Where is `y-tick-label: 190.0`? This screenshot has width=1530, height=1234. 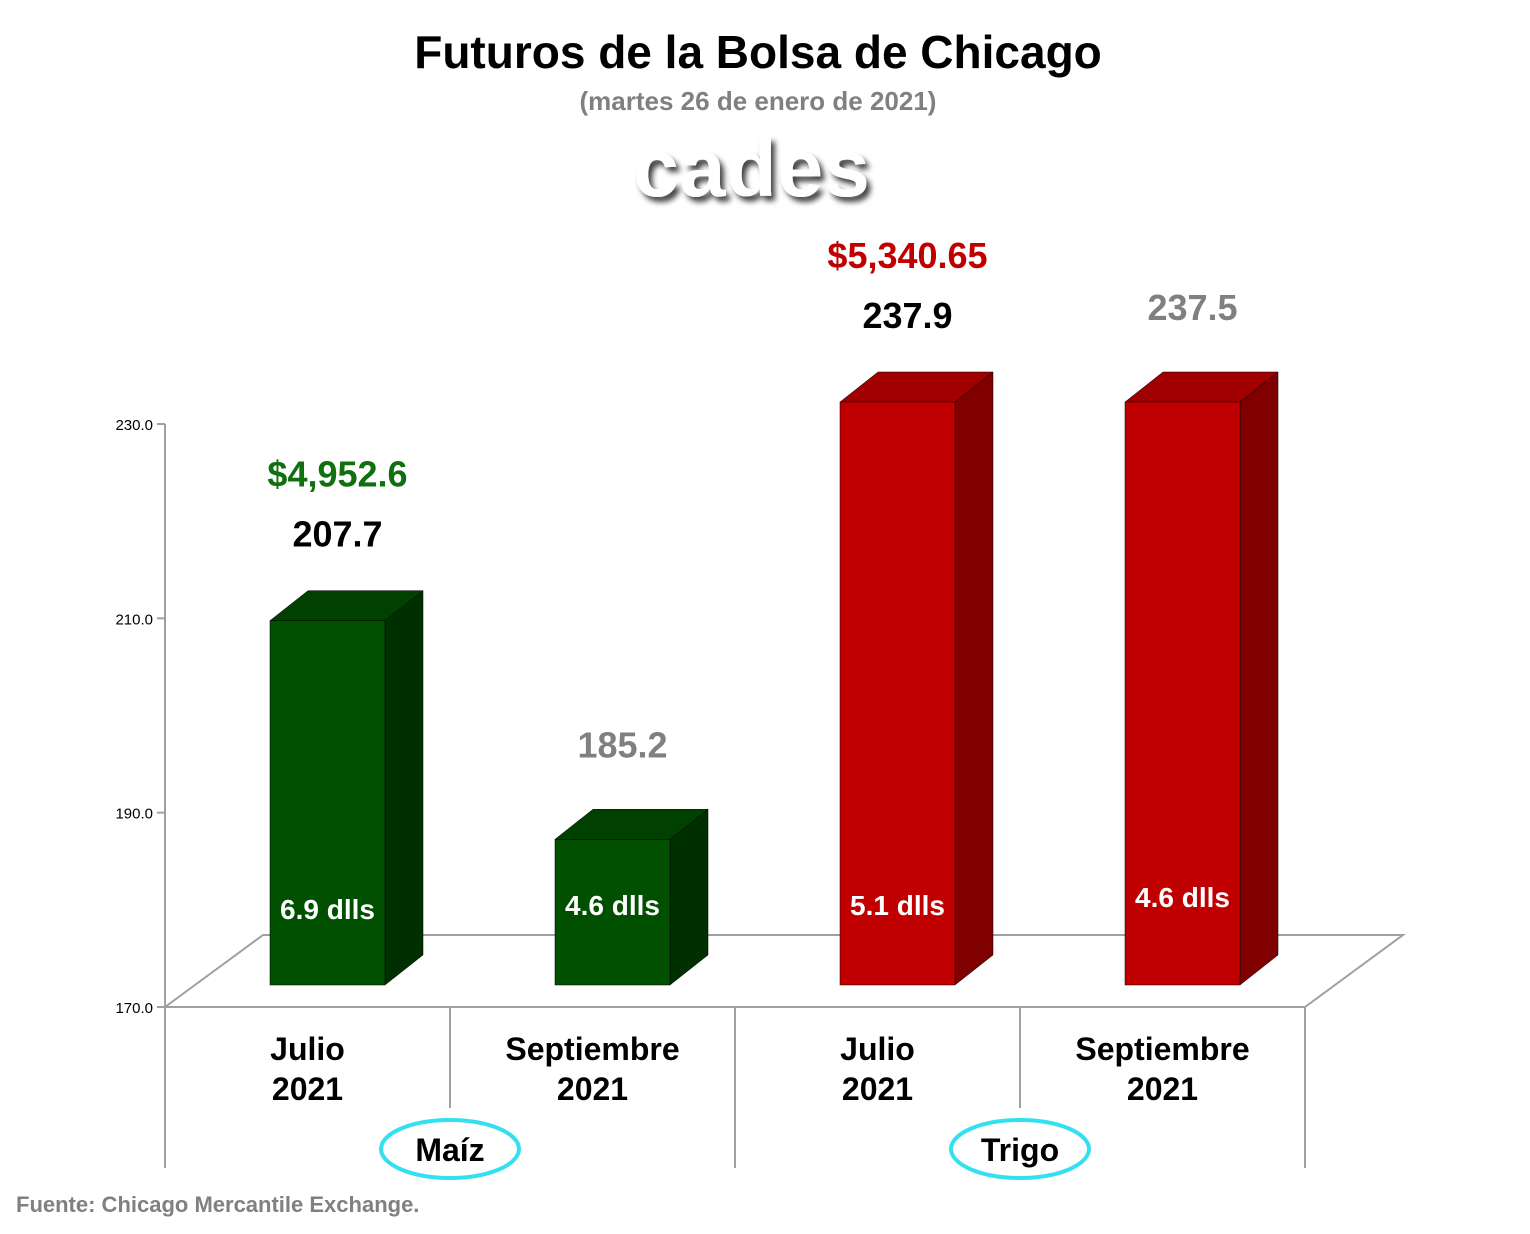
y-tick-label: 190.0 is located at coordinates (134, 814).